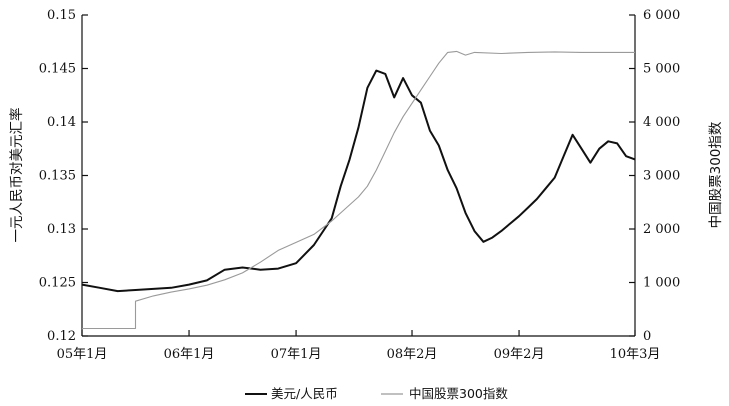 This screenshot has width=729, height=406. I want to click on y-right-axis-title: 中国股票300指数, so click(716, 174).